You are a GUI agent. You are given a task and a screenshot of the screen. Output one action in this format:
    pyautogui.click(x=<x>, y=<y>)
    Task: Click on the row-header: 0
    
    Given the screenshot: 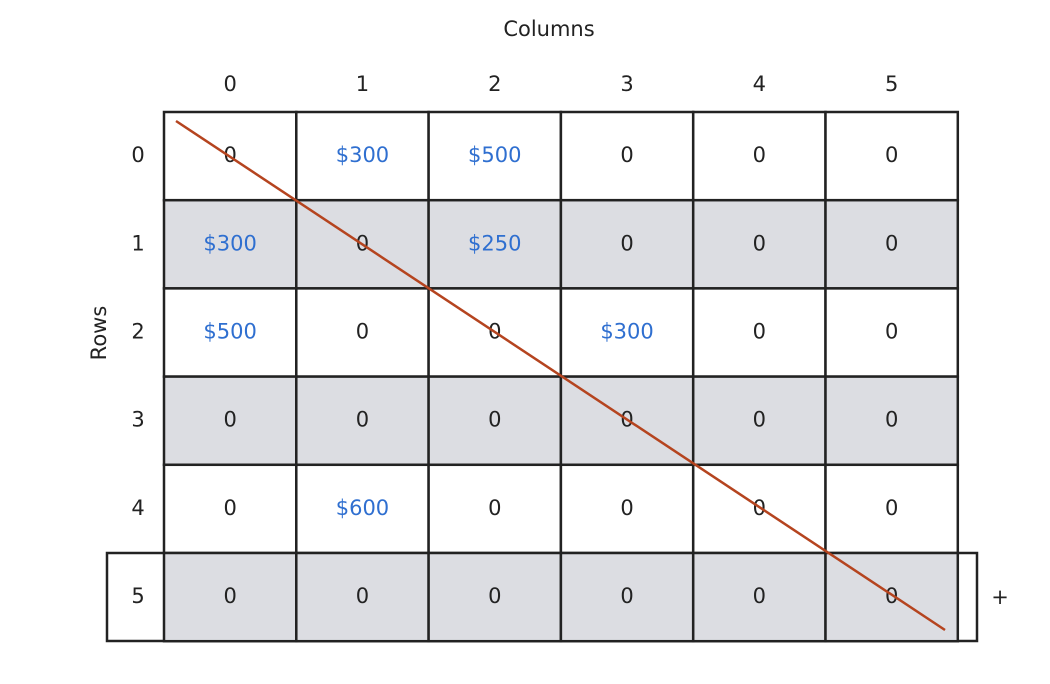 What is the action you would take?
    pyautogui.click(x=137, y=155)
    